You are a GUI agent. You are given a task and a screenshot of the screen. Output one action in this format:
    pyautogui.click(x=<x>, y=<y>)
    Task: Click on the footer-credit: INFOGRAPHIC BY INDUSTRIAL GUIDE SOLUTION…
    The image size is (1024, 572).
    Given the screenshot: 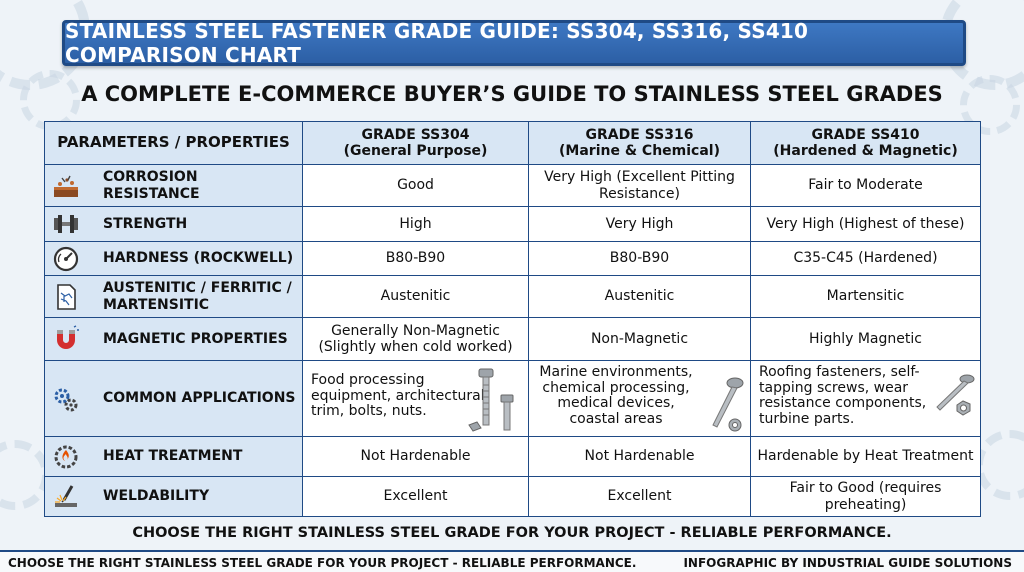 What is the action you would take?
    pyautogui.click(x=847, y=563)
    